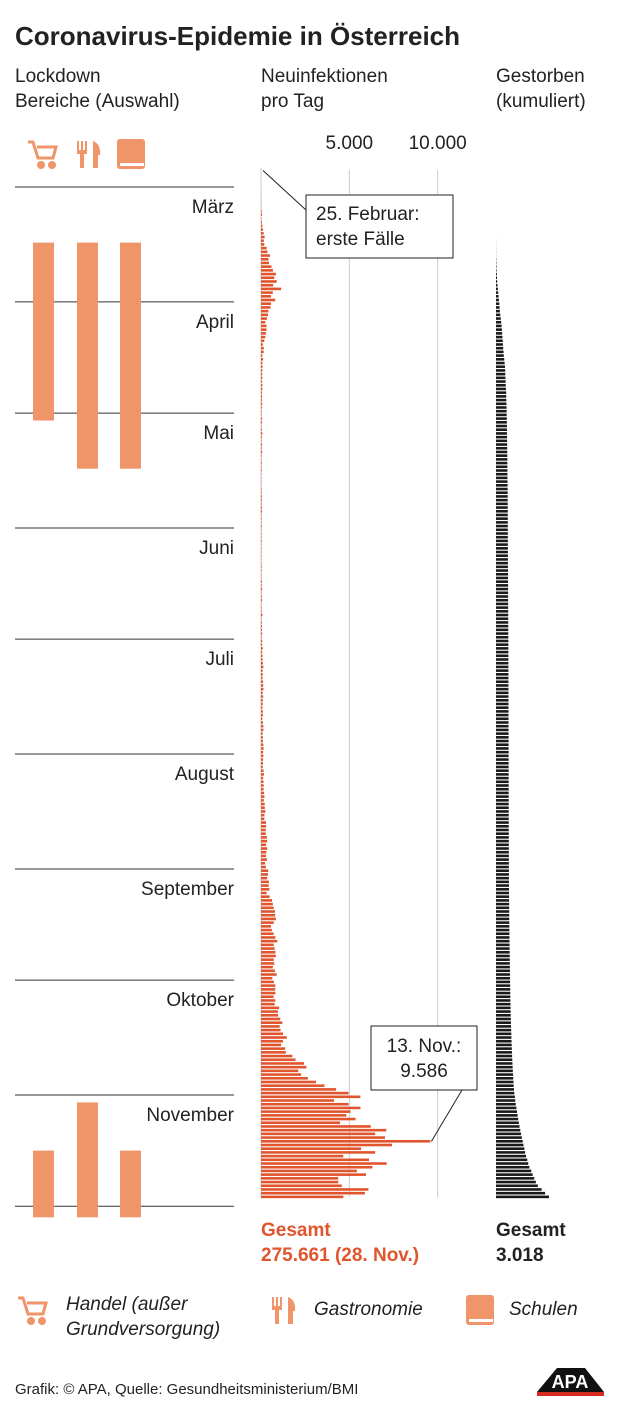 The image size is (620, 1409). I want to click on lockdown-bar, so click(43, 331).